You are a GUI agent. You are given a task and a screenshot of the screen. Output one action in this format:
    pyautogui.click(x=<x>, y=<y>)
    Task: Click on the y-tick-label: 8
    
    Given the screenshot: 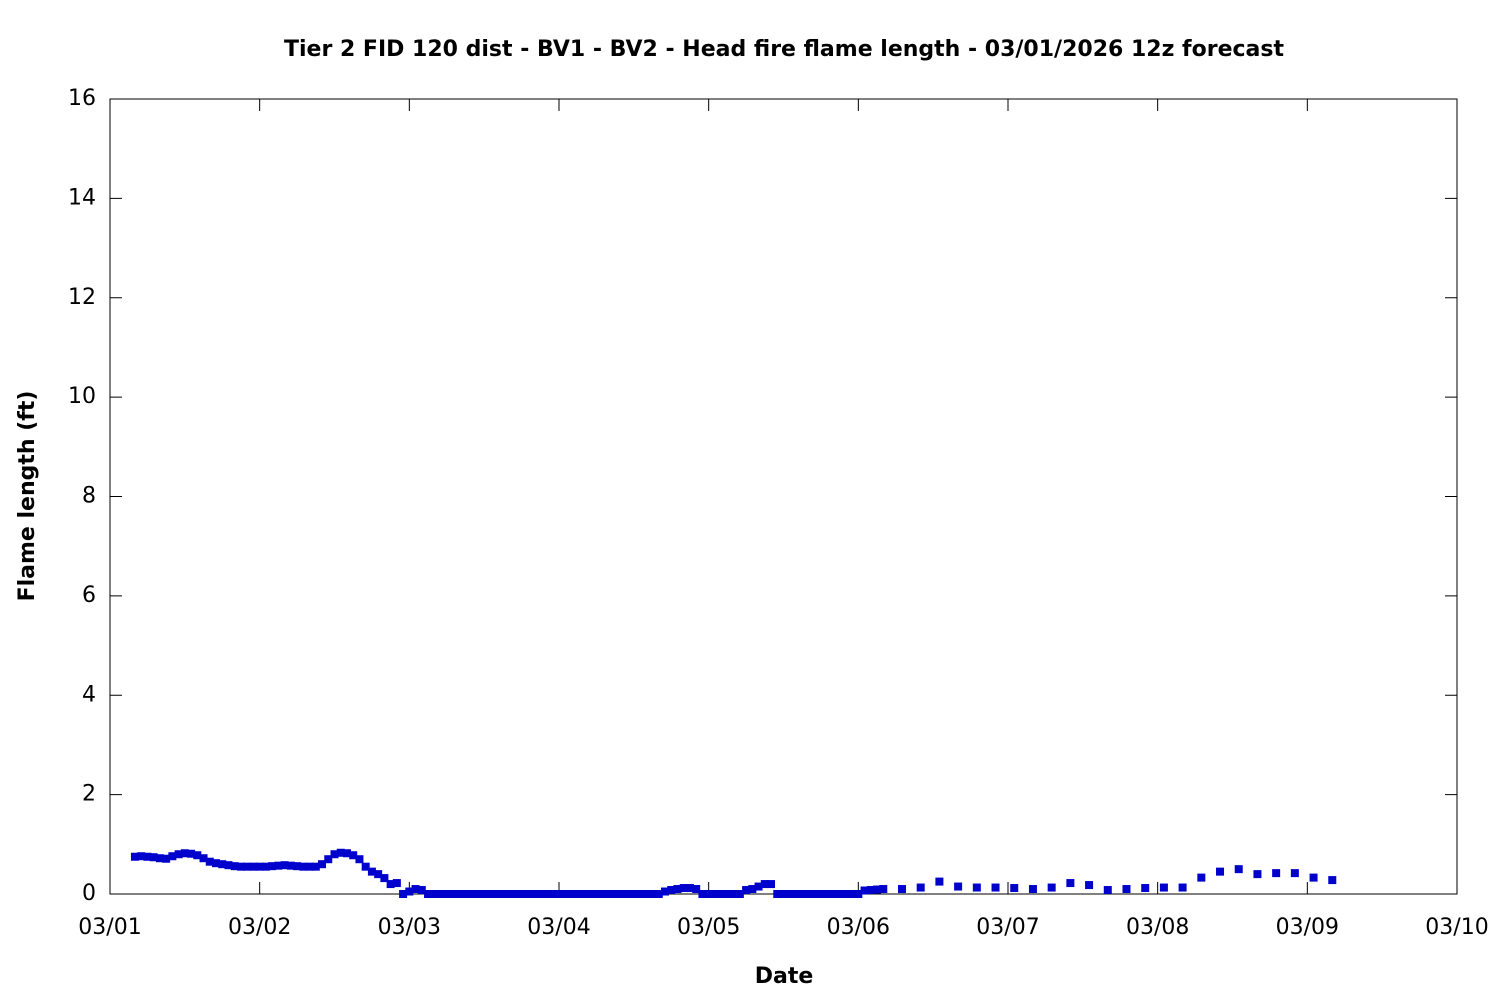 What is the action you would take?
    pyautogui.click(x=89, y=496)
    